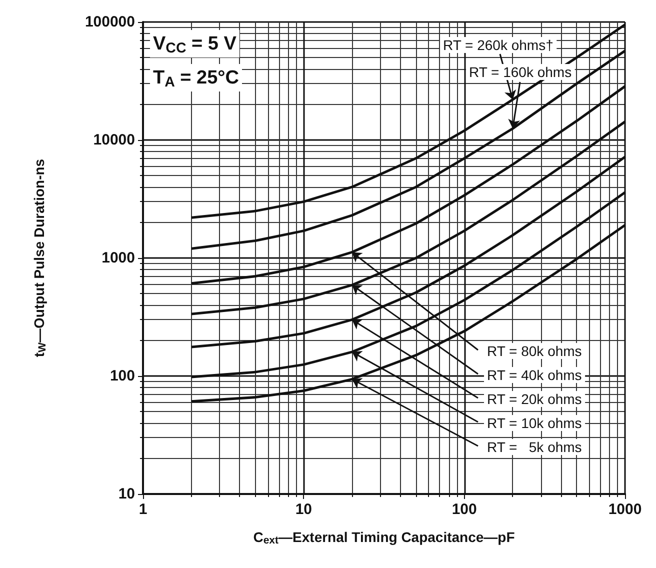 The height and width of the screenshot is (568, 656). I want to click on text: RT = 20k ohms, so click(534, 399).